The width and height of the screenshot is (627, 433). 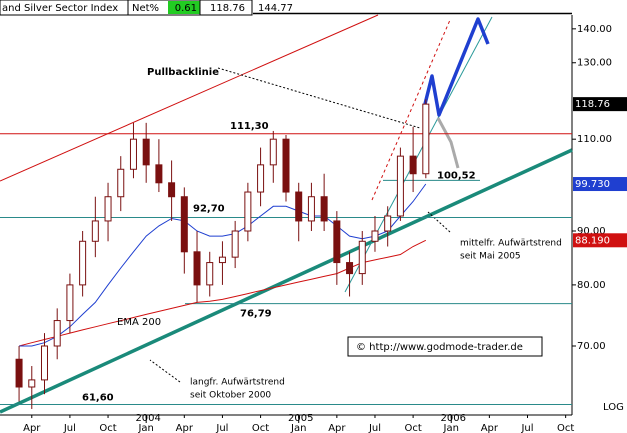 I want to click on scale-label: LOG, so click(x=613, y=407).